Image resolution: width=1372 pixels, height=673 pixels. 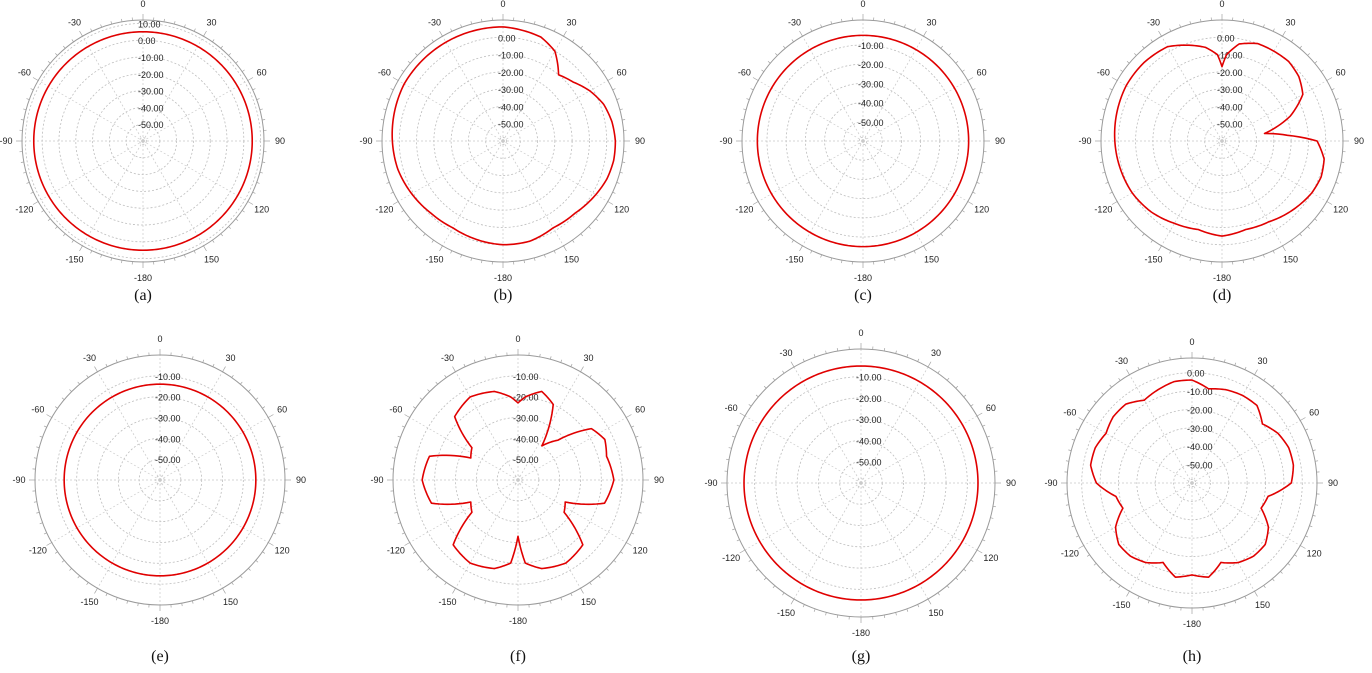 I want to click on radial-label: -40.00, so click(x=1200, y=447).